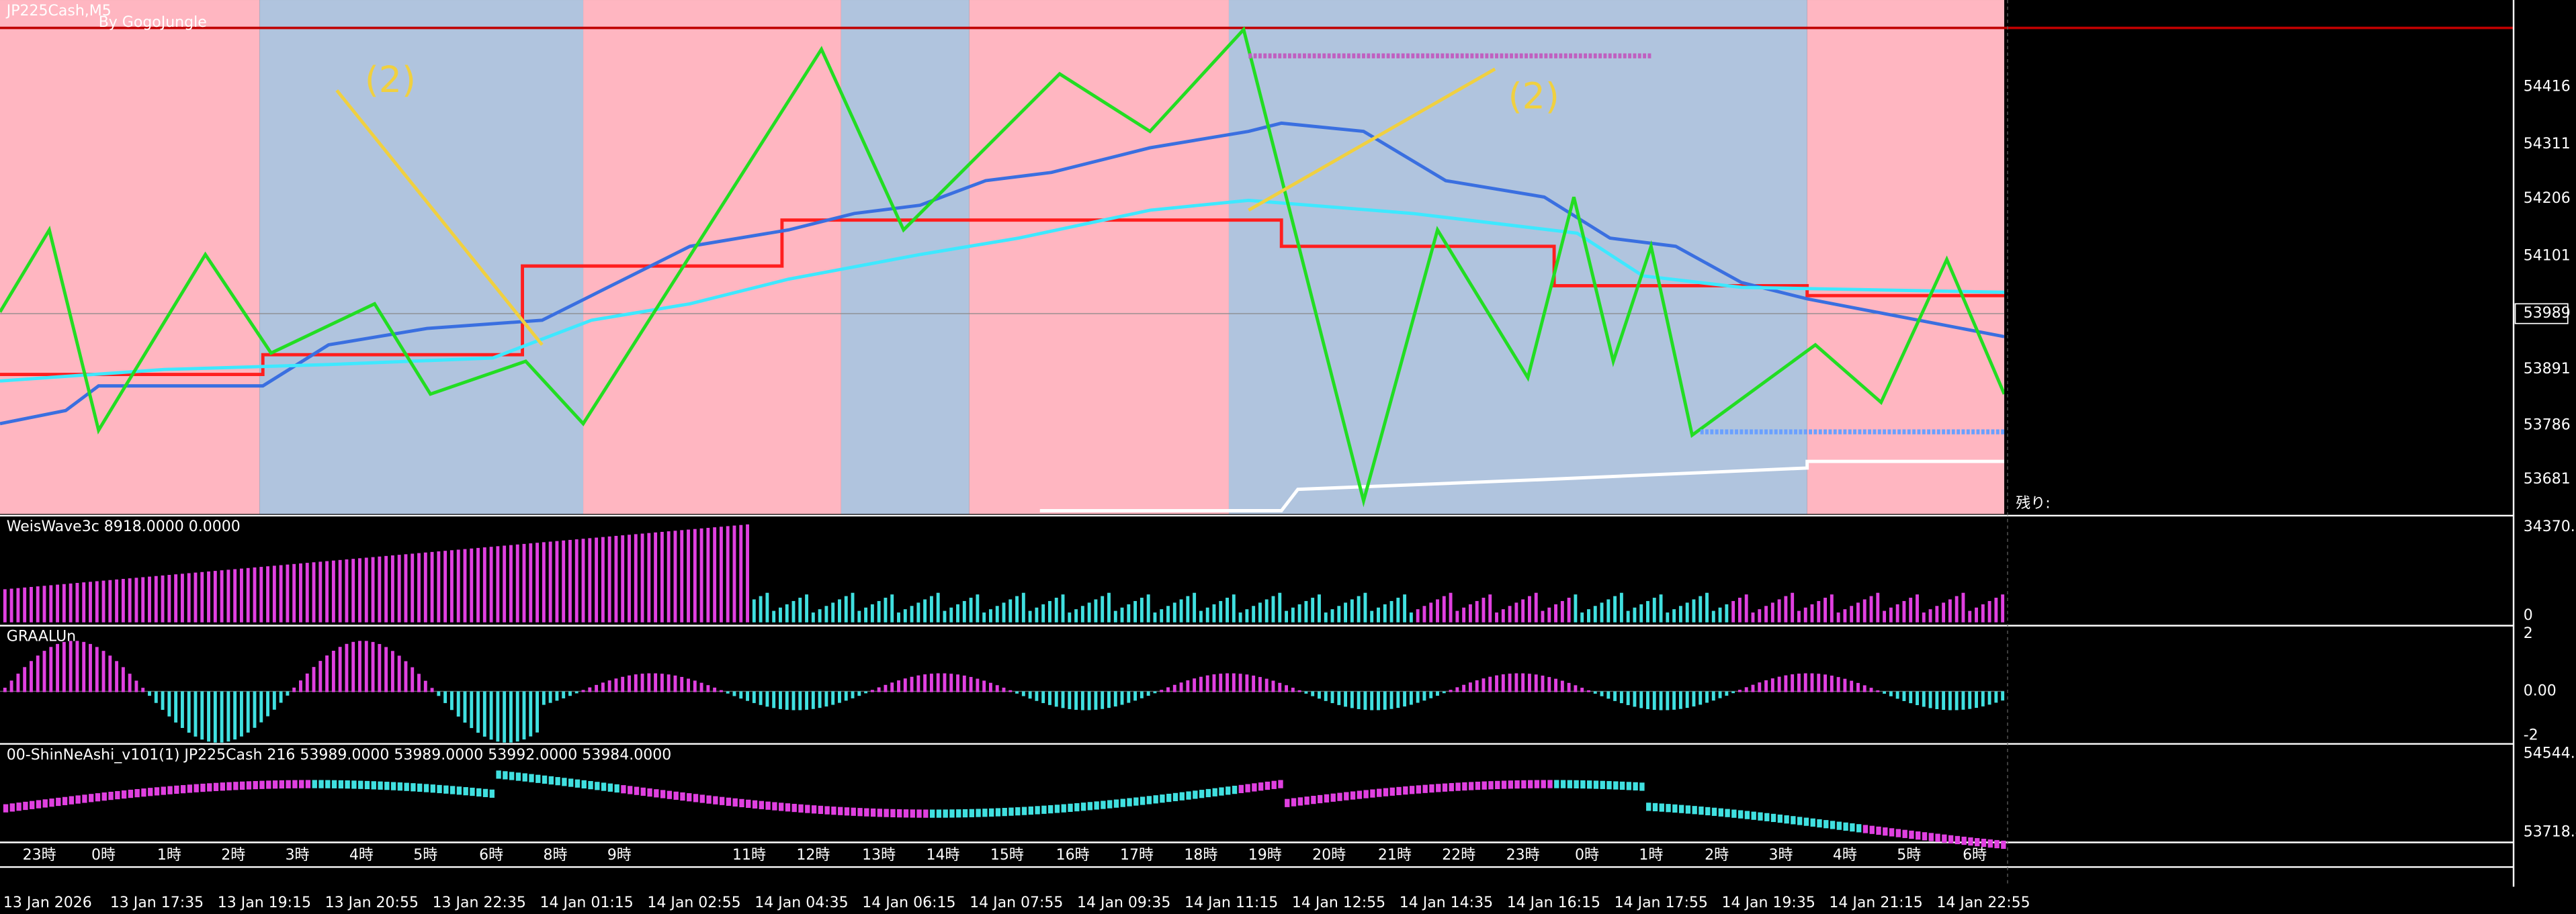 This screenshot has width=2576, height=914. I want to click on hour-label: 5時, so click(425, 855).